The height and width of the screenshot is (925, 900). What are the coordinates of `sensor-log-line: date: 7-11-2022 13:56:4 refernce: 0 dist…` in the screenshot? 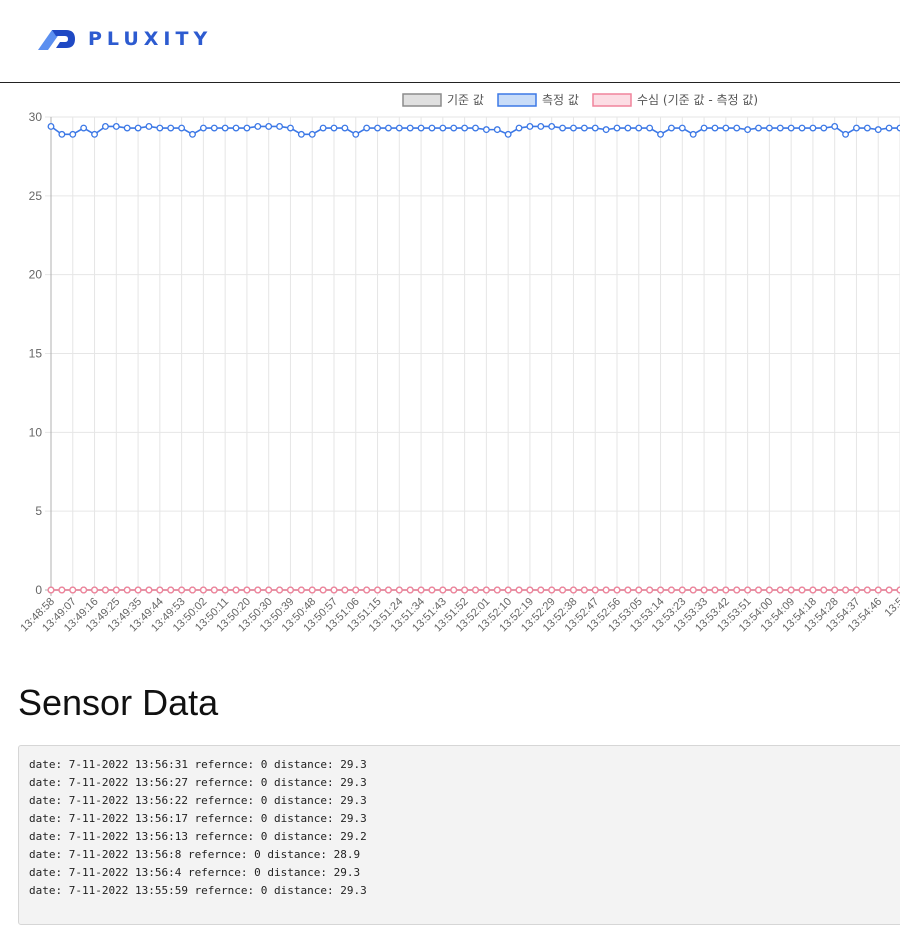 It's located at (195, 872).